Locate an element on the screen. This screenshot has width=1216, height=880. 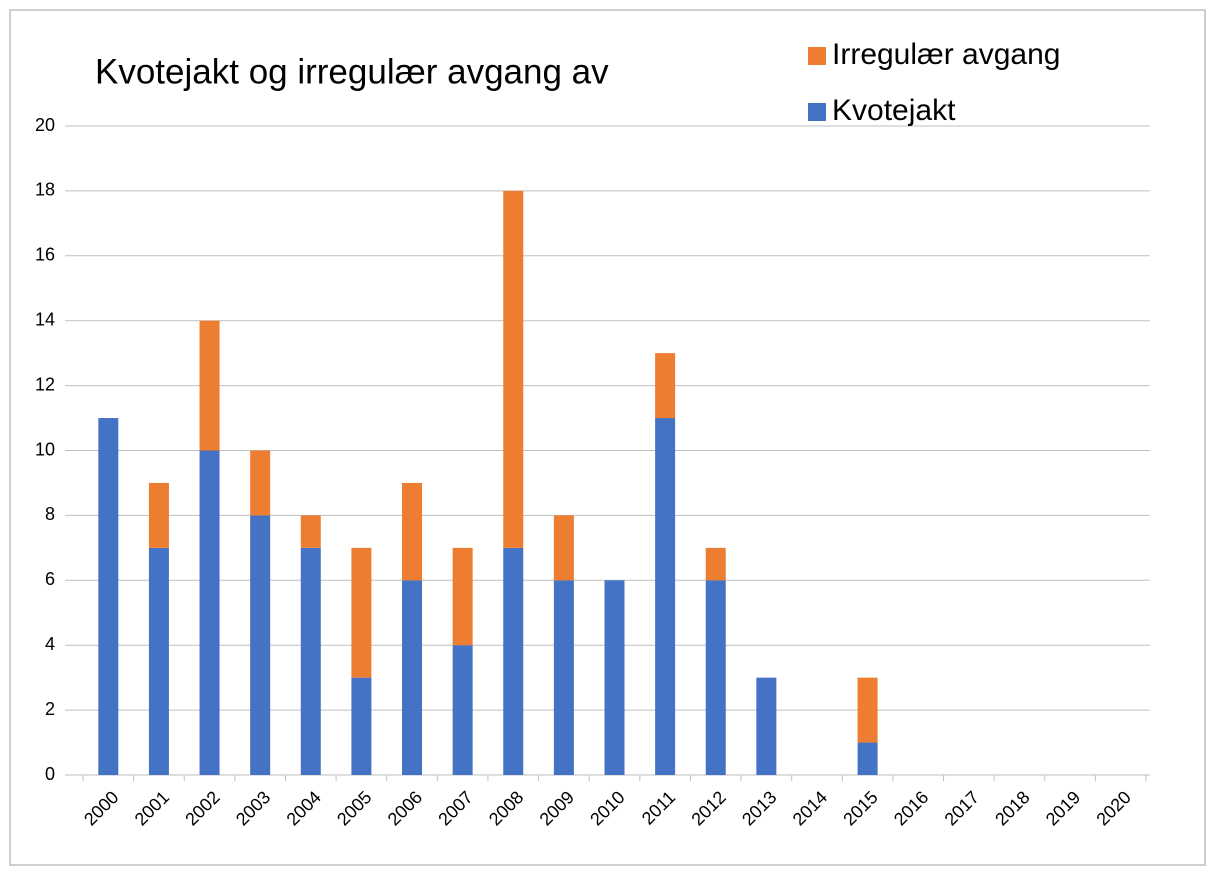
y-tick-label: 12 is located at coordinates (45, 384).